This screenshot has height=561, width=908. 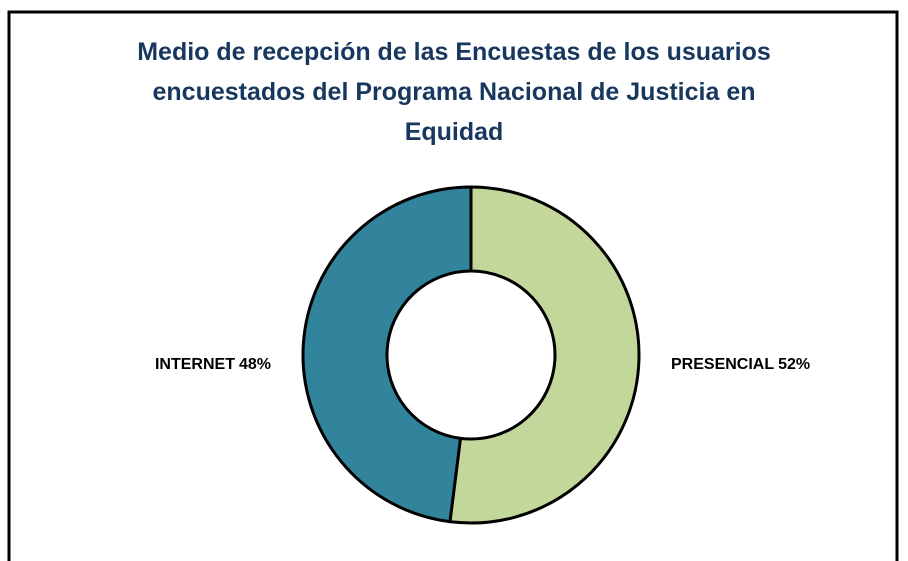 I want to click on category-label: PRESENCIAL, so click(x=722, y=364).